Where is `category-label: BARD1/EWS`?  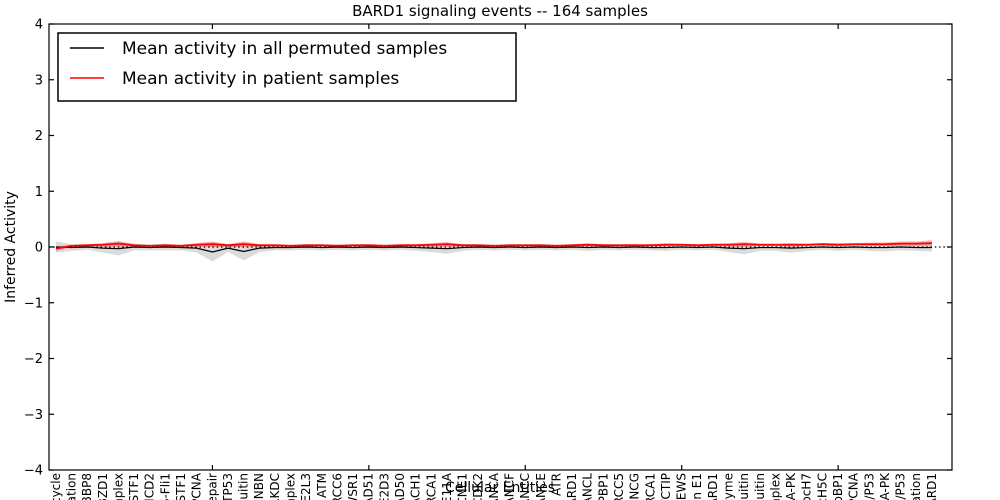 category-label: BARD1/EWS is located at coordinates (682, 486).